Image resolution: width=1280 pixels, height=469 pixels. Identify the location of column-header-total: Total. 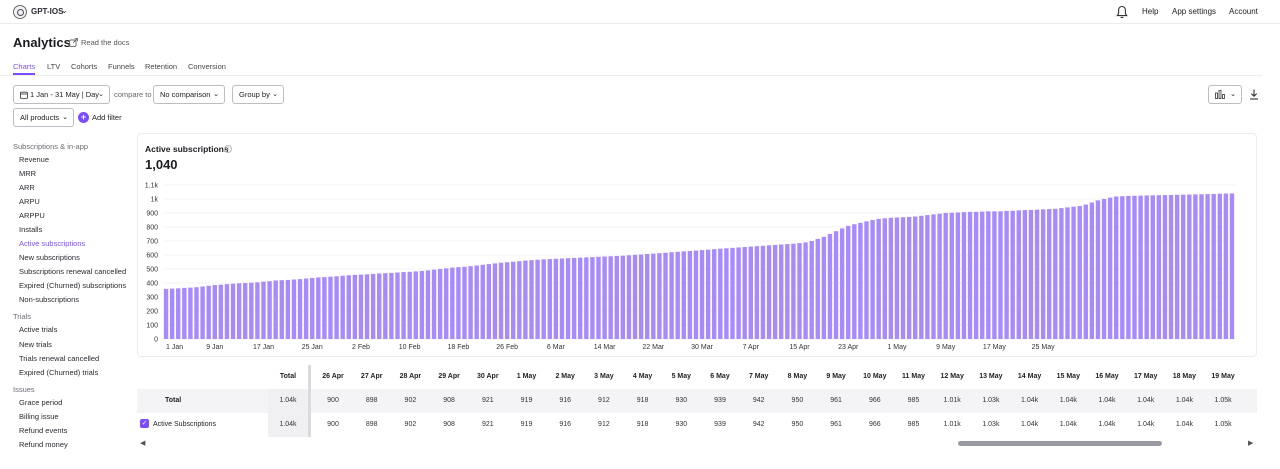
(288, 376).